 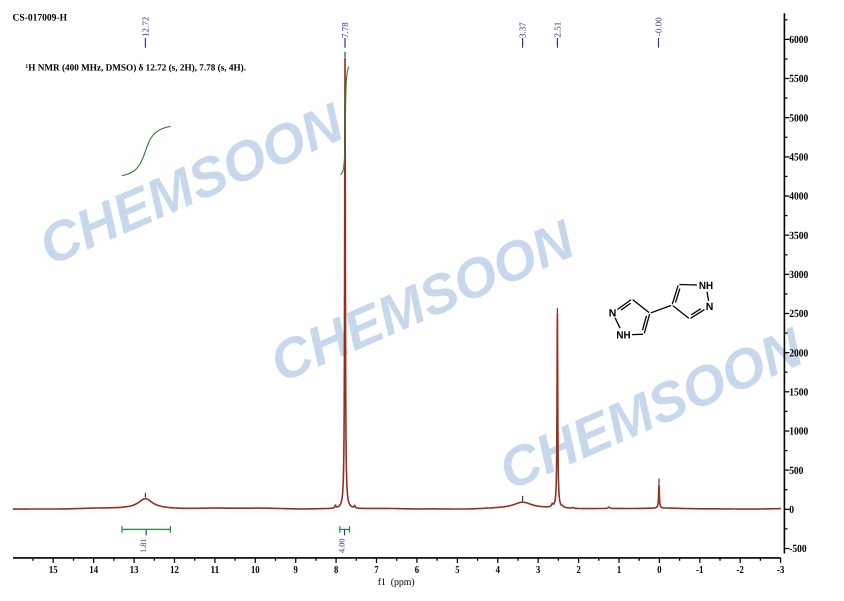 I want to click on svg-text: -2, so click(x=740, y=570).